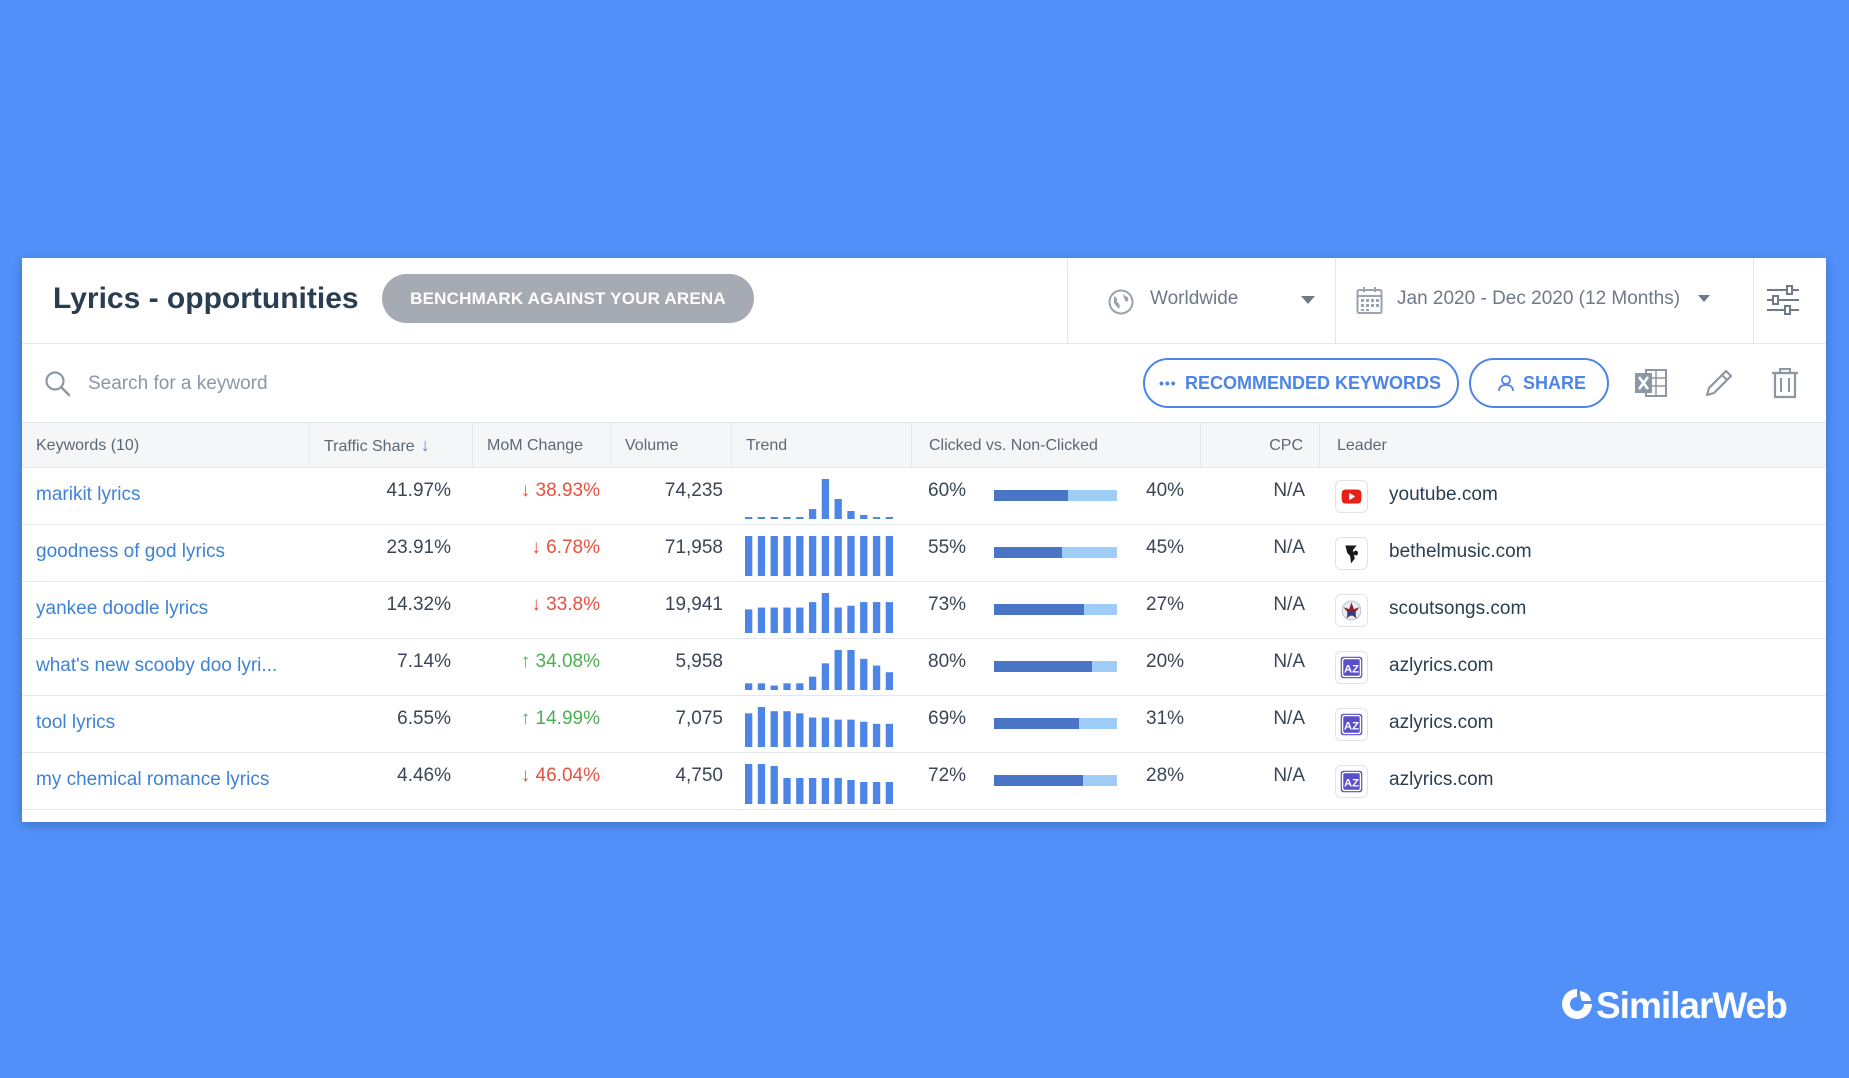 The width and height of the screenshot is (1849, 1078). I want to click on mom-change-value: ↓ 6.78%, so click(565, 548).